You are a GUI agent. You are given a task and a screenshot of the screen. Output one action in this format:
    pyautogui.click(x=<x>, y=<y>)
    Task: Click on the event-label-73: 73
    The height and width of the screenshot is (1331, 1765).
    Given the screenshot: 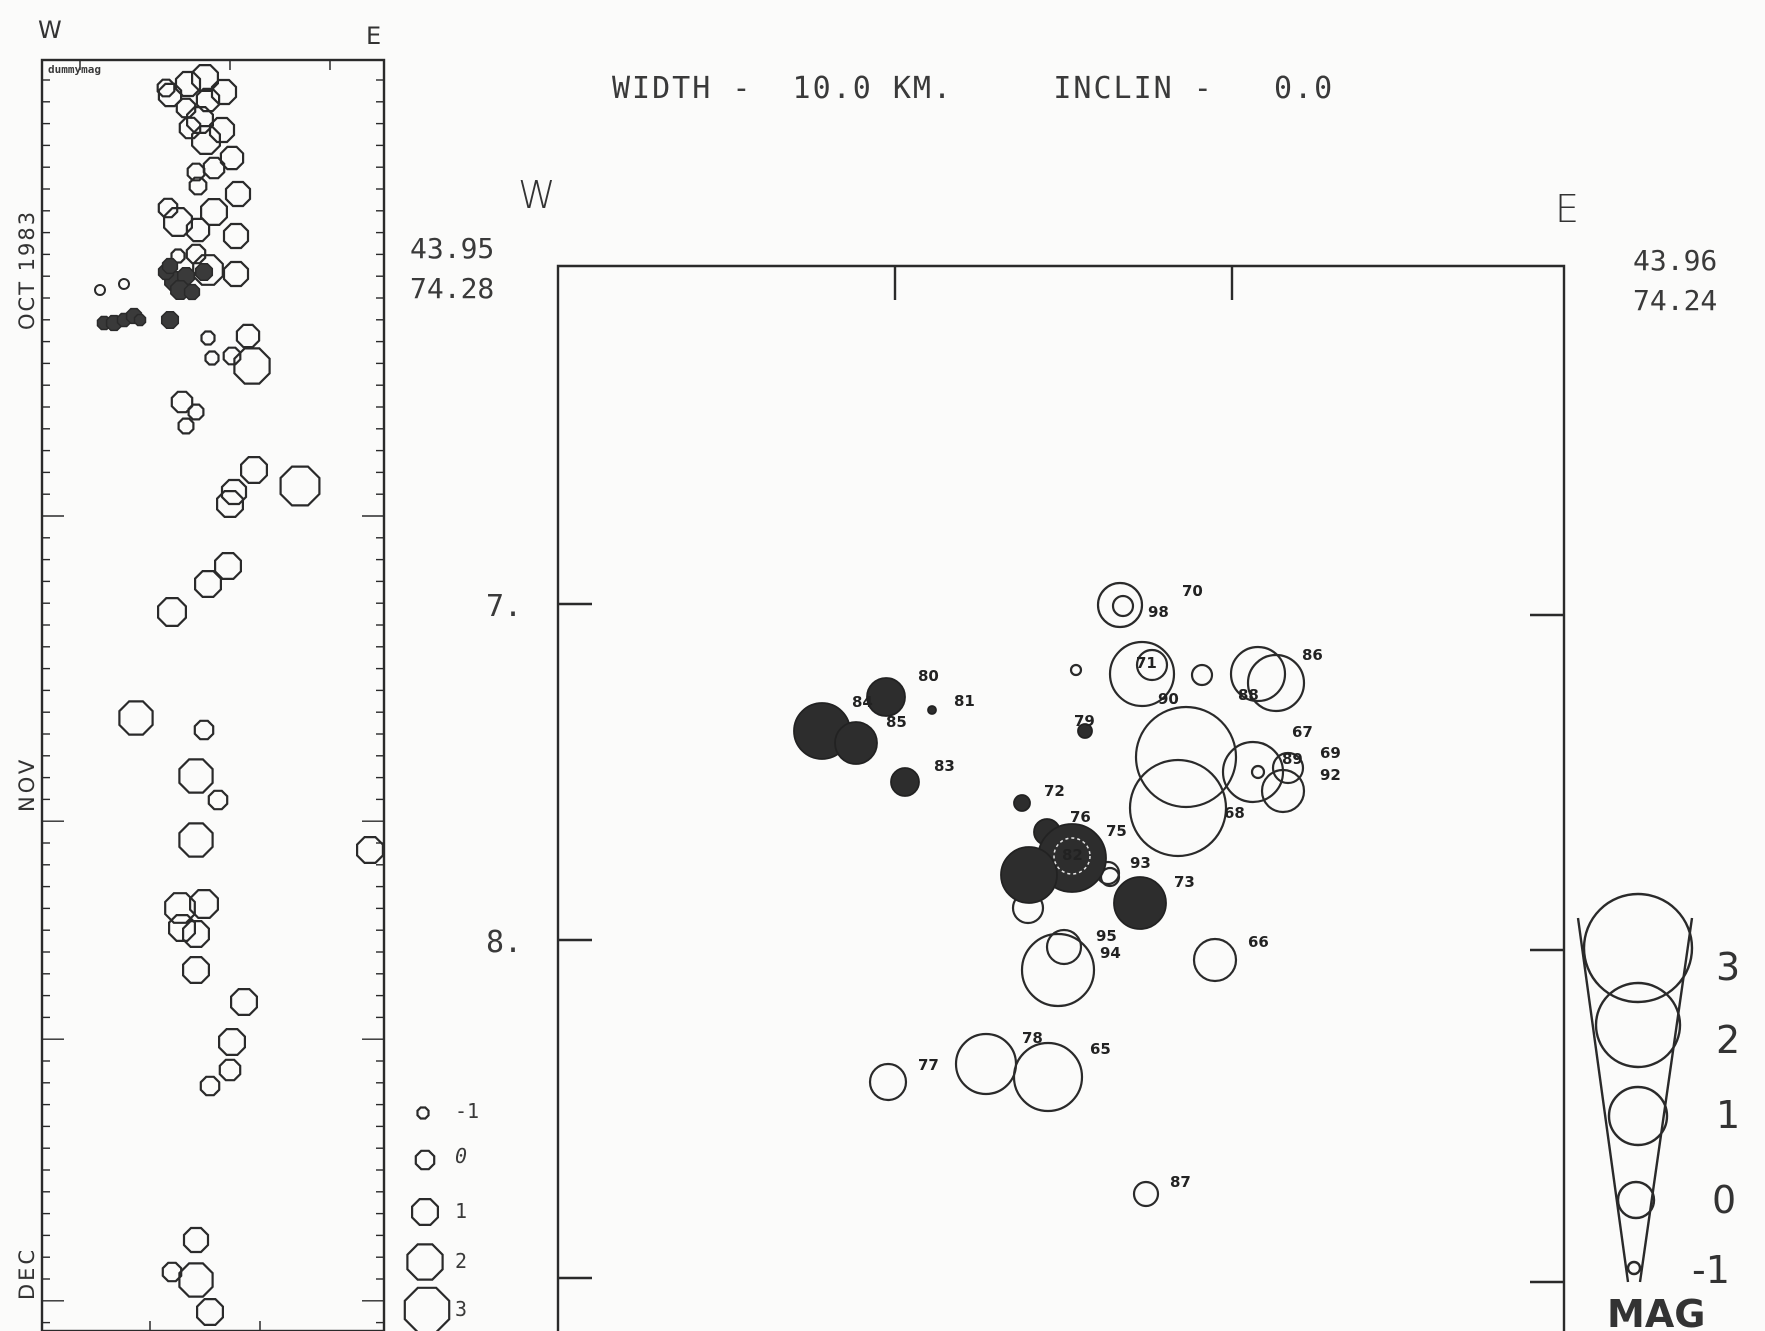 What is the action you would take?
    pyautogui.click(x=1184, y=882)
    